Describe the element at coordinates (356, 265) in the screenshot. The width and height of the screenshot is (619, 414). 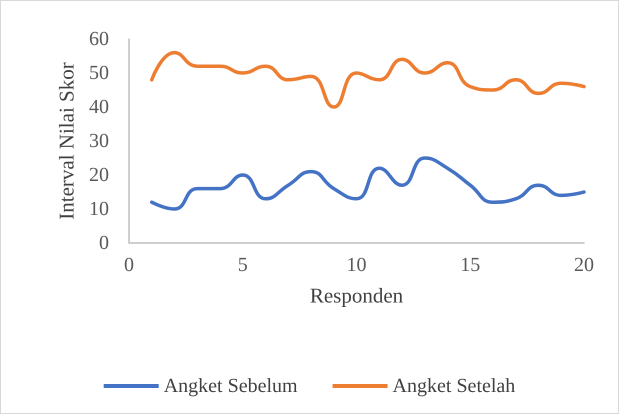
I see `x-tick-label: 10` at that location.